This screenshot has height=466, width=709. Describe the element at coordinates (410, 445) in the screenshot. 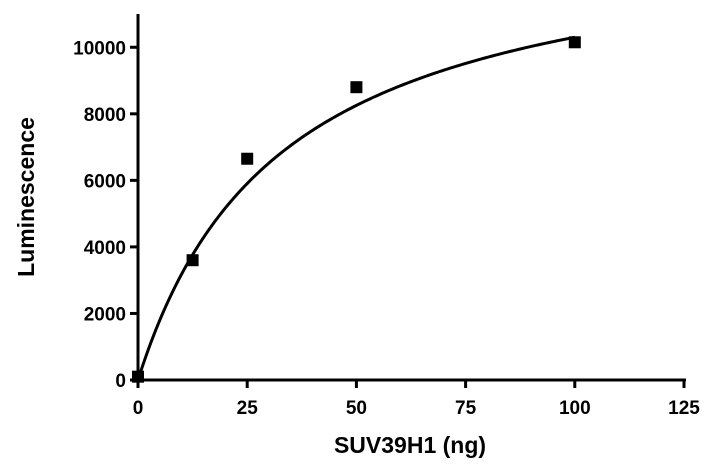

I see `x-axis-title: SUV39H1 (ng)` at that location.